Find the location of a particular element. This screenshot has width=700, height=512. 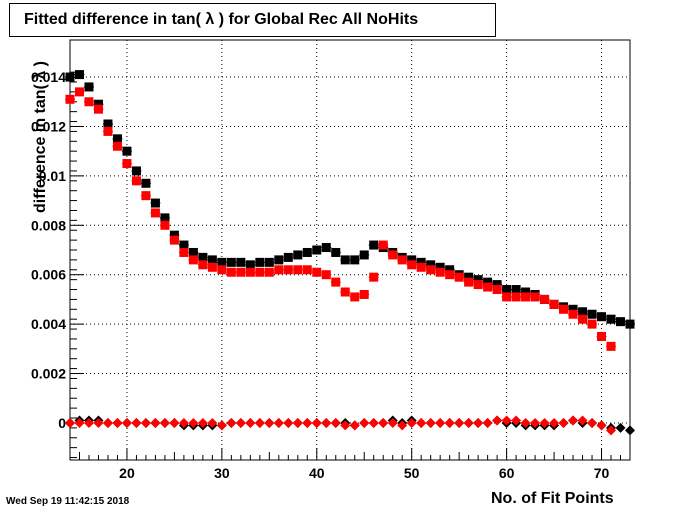

y-tick-label: 0 is located at coordinates (62, 423).